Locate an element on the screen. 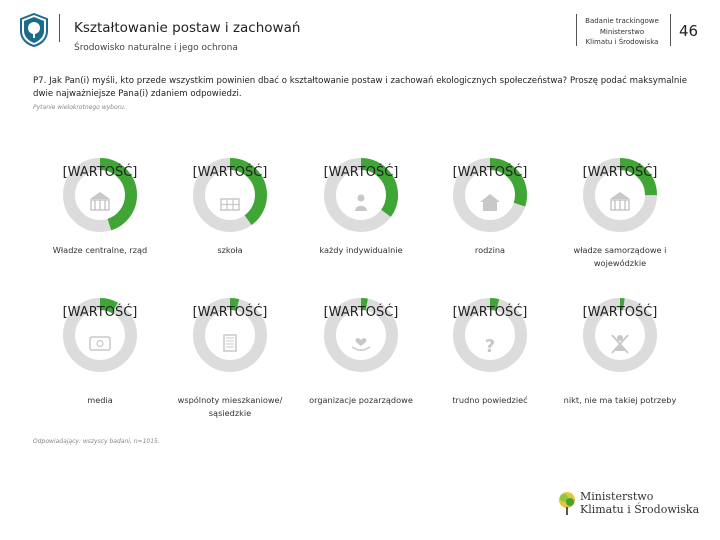 The height and width of the screenshot is (540, 720). category-label: każdy indywidualnie is located at coordinates (361, 250).